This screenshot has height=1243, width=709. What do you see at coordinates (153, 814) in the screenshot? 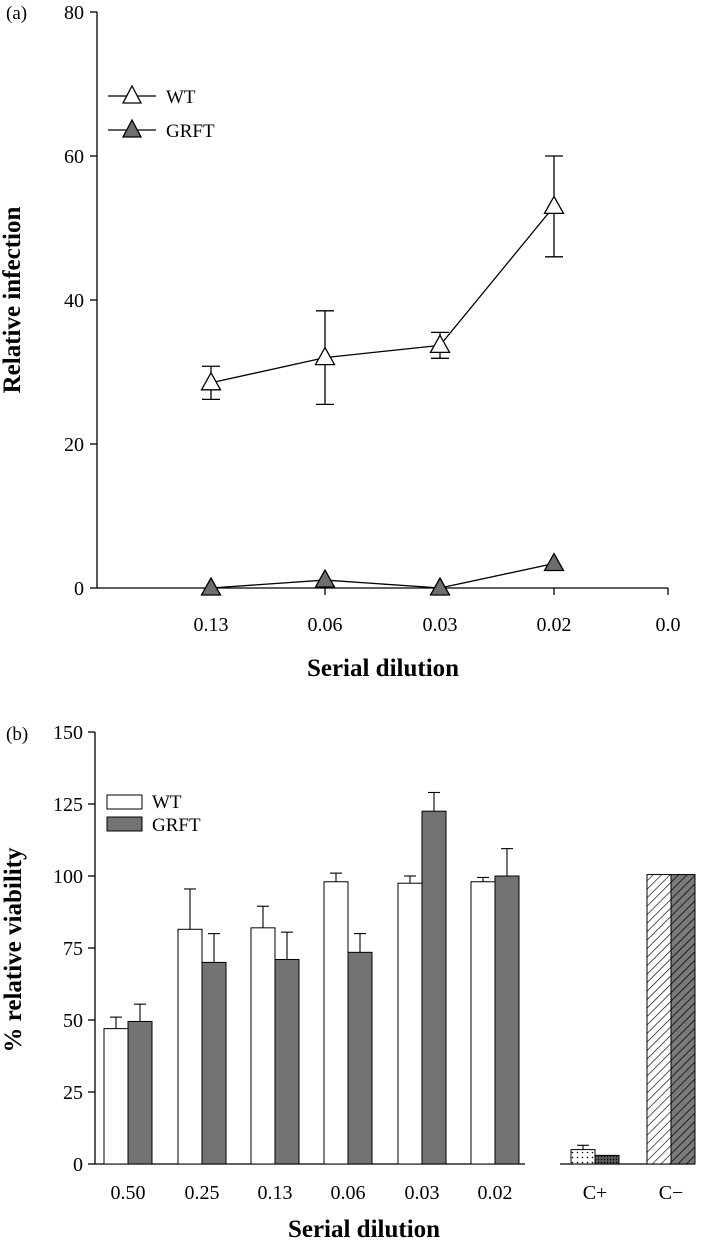
I see `panel-b-legend: WT GRFT` at bounding box center [153, 814].